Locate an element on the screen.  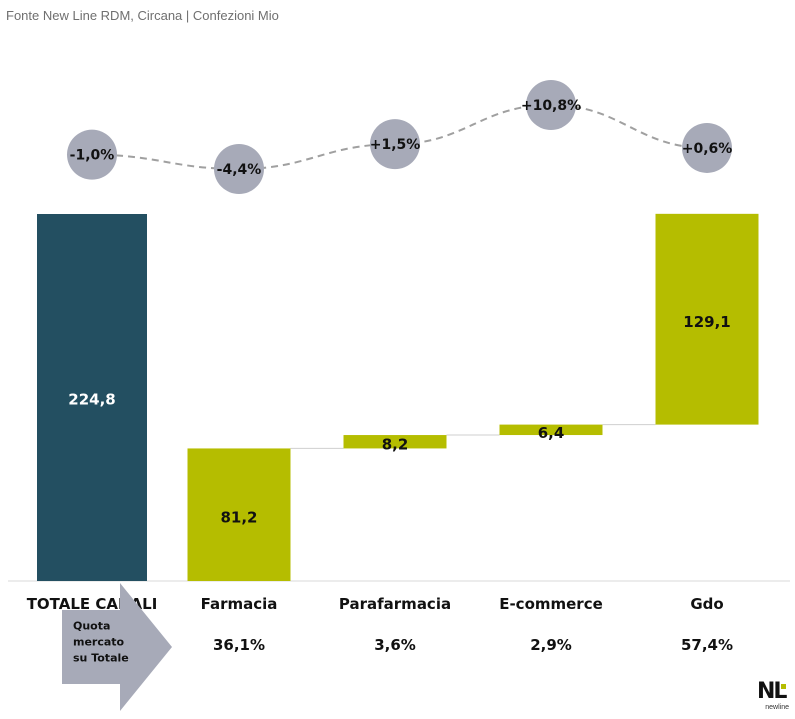
share-value: 3,6% is located at coordinates (395, 645).